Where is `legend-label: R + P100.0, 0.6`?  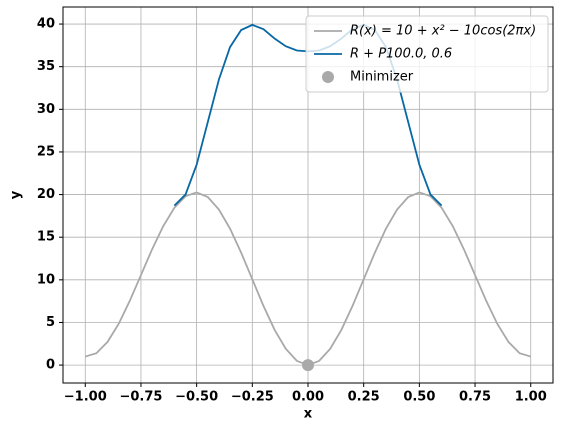
legend-label: R + P100.0, 0.6 is located at coordinates (401, 54).